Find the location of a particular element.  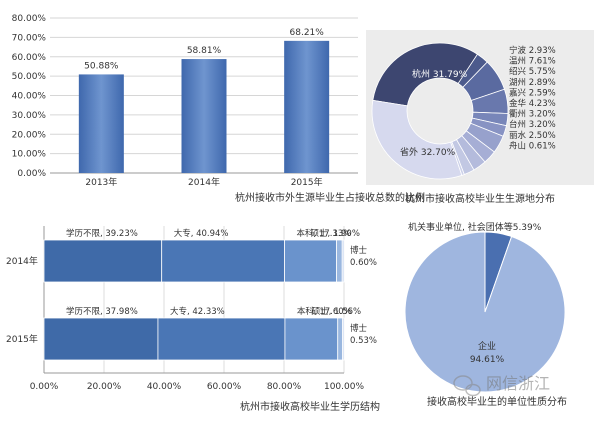

bar-value-label: 68.21% is located at coordinates (307, 33).